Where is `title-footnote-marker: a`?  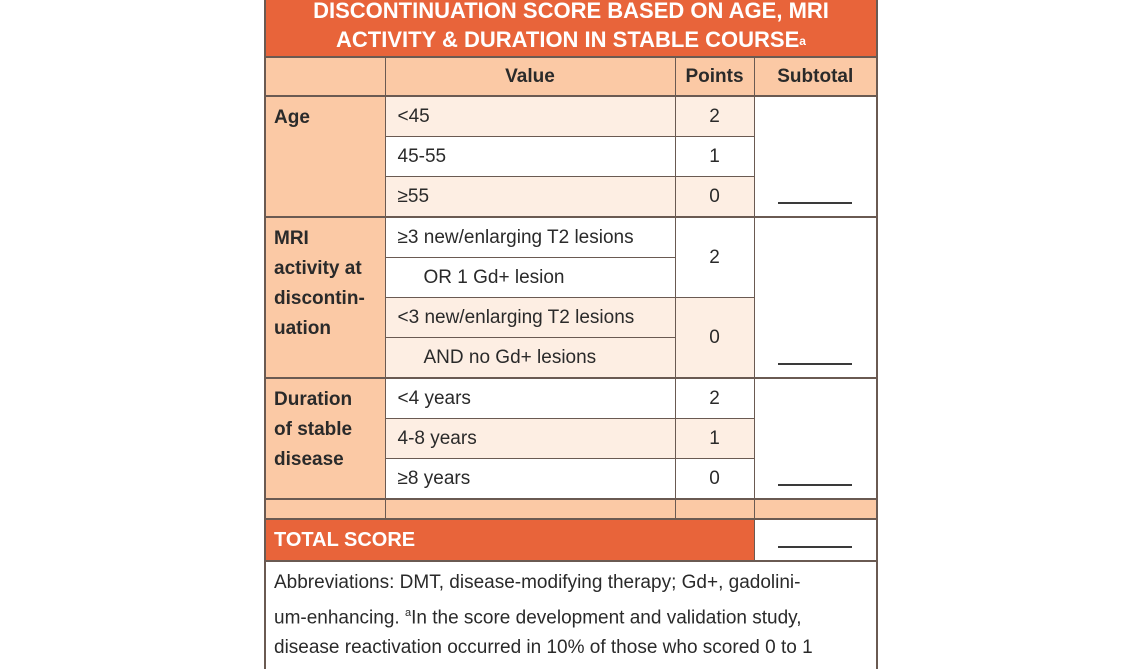
title-footnote-marker: a is located at coordinates (802, 41).